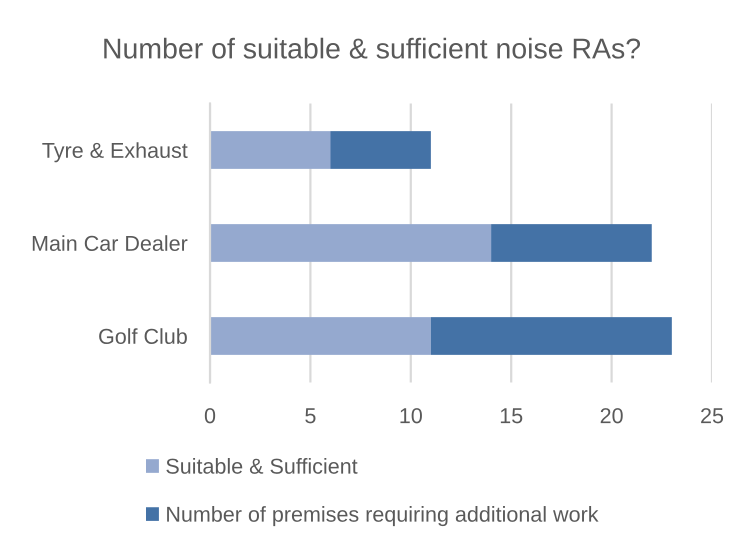  I want to click on chart-title: Number of suitable & sufficient noise RAs?, so click(372, 48).